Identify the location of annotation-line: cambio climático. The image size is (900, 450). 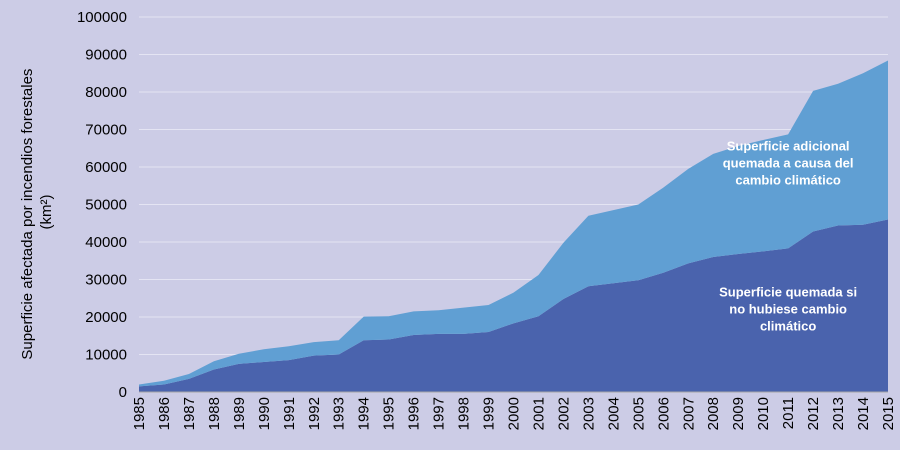
(788, 179).